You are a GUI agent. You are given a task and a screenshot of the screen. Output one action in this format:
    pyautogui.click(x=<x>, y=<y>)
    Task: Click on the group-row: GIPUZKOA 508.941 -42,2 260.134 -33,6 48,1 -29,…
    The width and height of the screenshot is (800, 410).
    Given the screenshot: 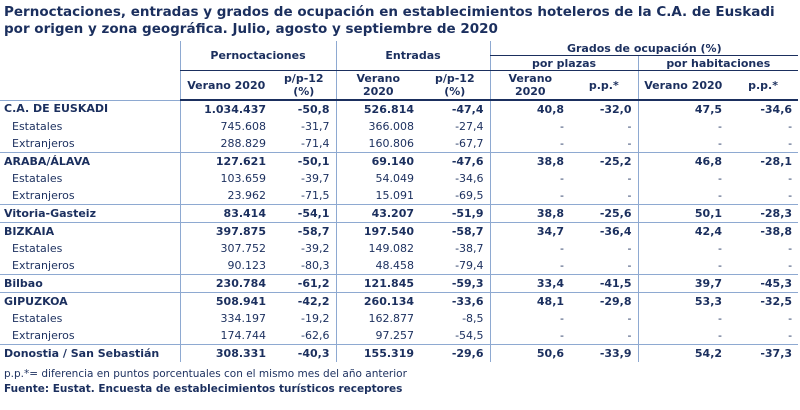 What is the action you would take?
    pyautogui.click(x=399, y=301)
    